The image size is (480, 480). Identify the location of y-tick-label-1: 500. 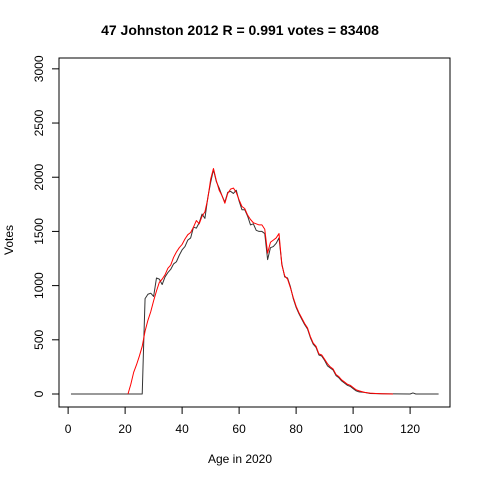
(39, 339).